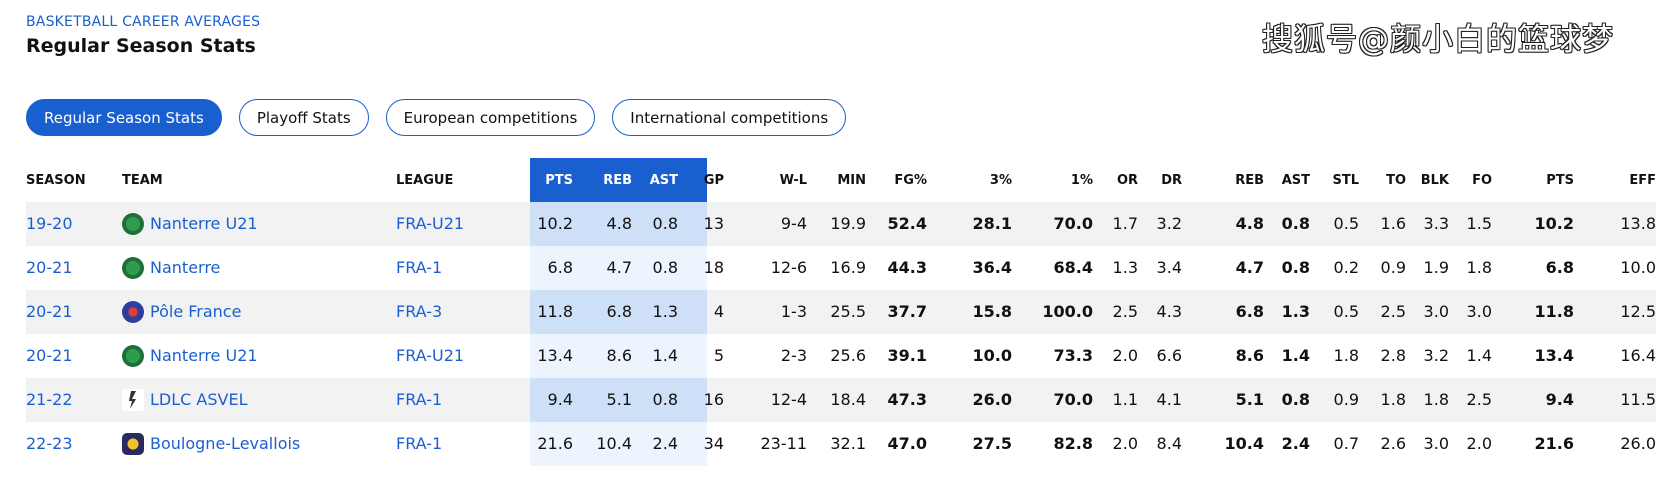 Image resolution: width=1669 pixels, height=480 pixels. Describe the element at coordinates (848, 399) in the screenshot. I see `col-min-value: 18.4` at that location.